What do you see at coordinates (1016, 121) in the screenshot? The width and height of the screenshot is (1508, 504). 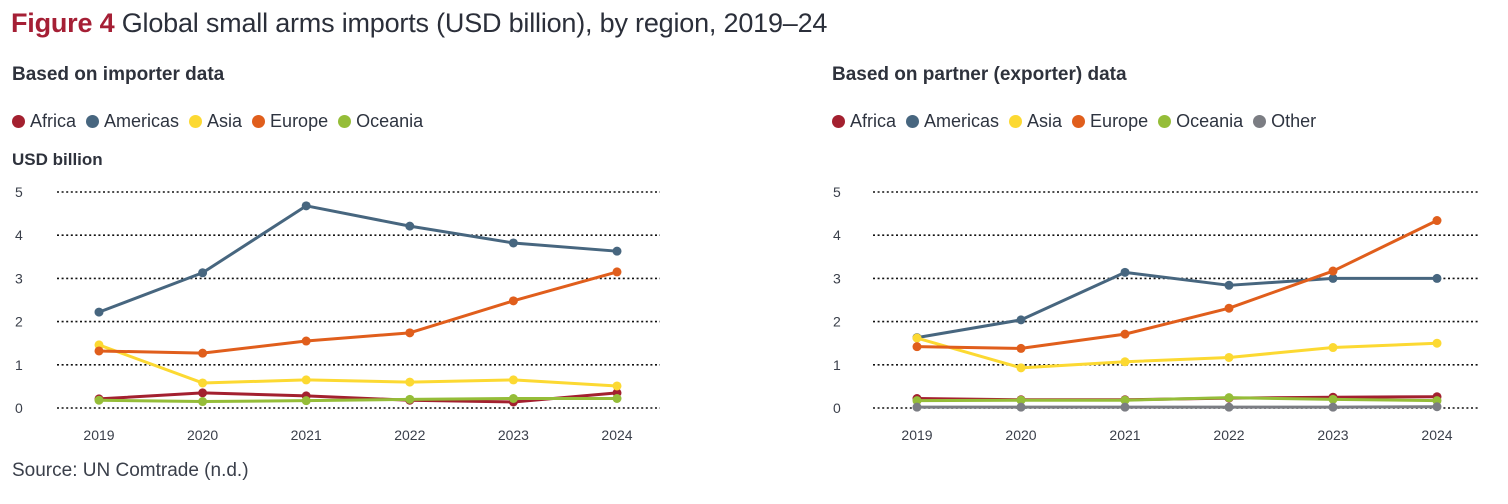 I see `legend-swatch-asia` at bounding box center [1016, 121].